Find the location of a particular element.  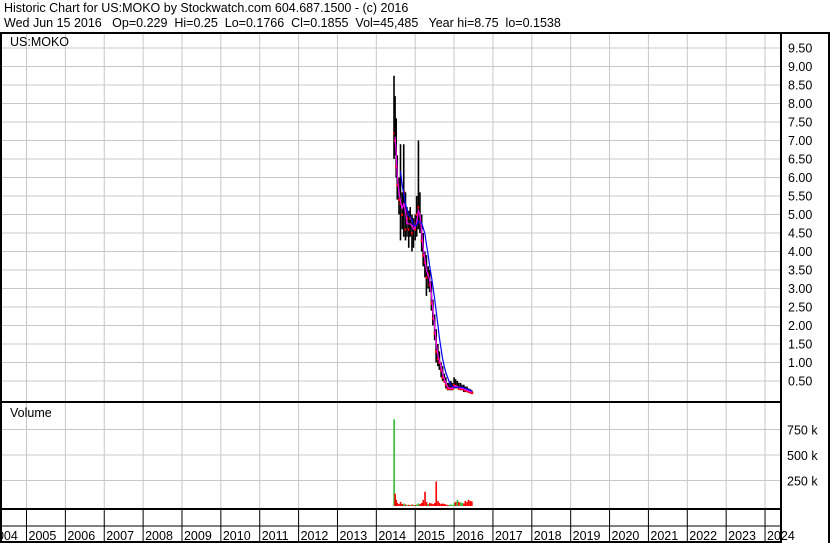

year-label: 2021 is located at coordinates (664, 536).